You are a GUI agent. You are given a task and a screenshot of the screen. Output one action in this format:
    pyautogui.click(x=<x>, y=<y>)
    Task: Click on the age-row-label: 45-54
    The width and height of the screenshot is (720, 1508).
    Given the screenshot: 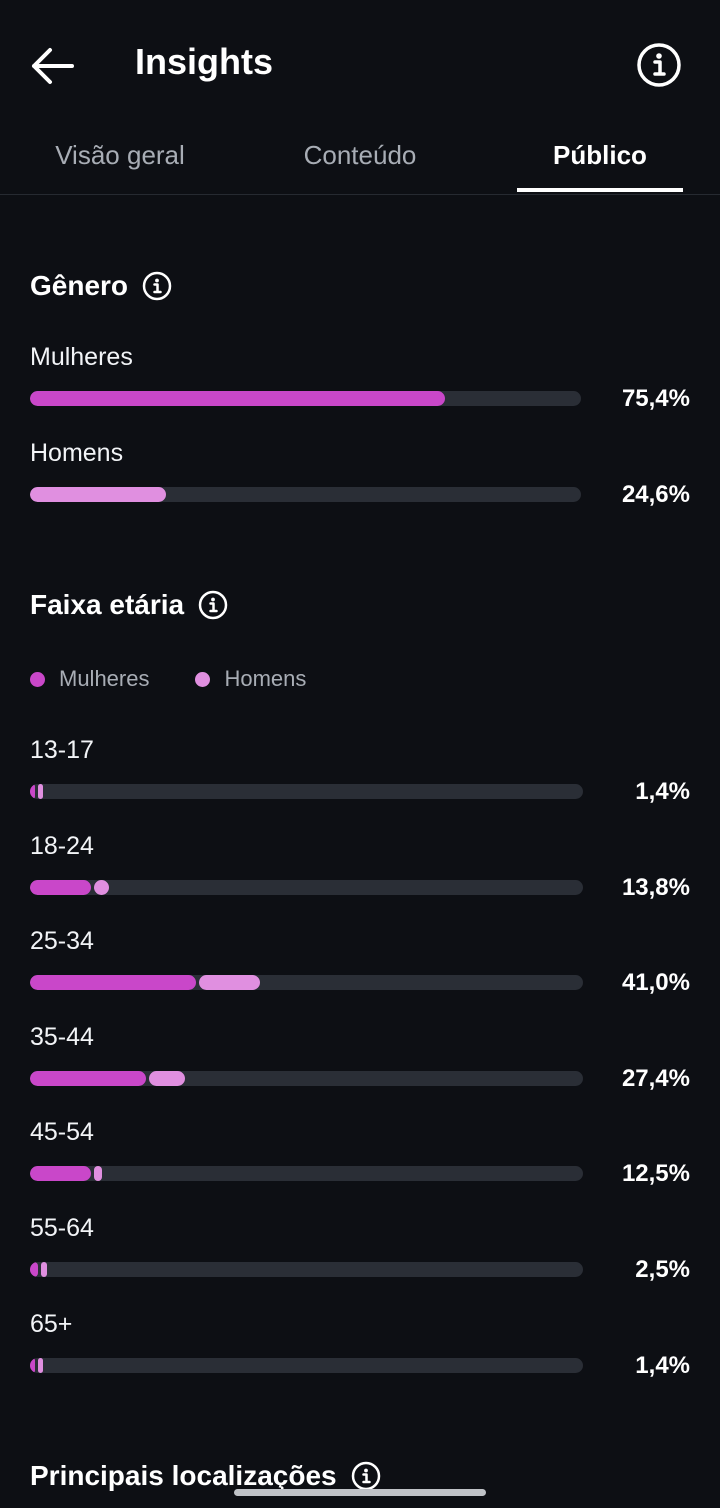 What is the action you would take?
    pyautogui.click(x=62, y=1132)
    